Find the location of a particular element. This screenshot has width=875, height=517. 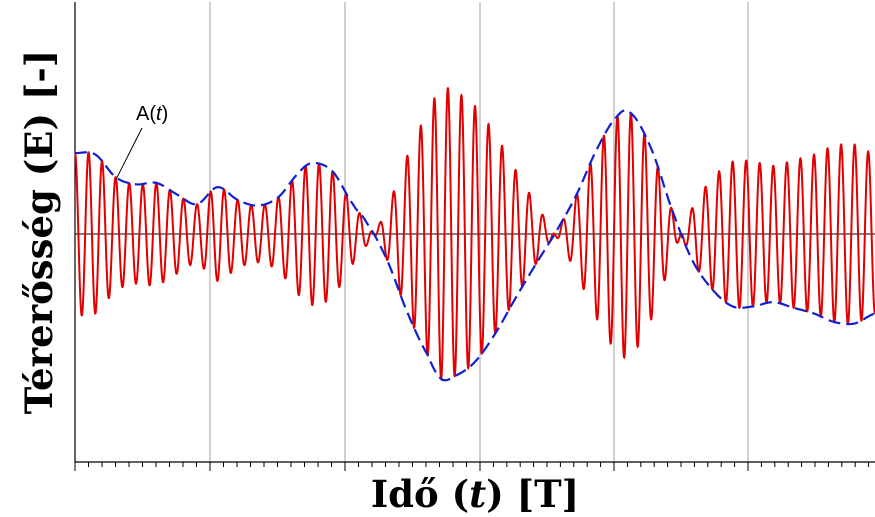

x-axis is located at coordinates (474, 466).